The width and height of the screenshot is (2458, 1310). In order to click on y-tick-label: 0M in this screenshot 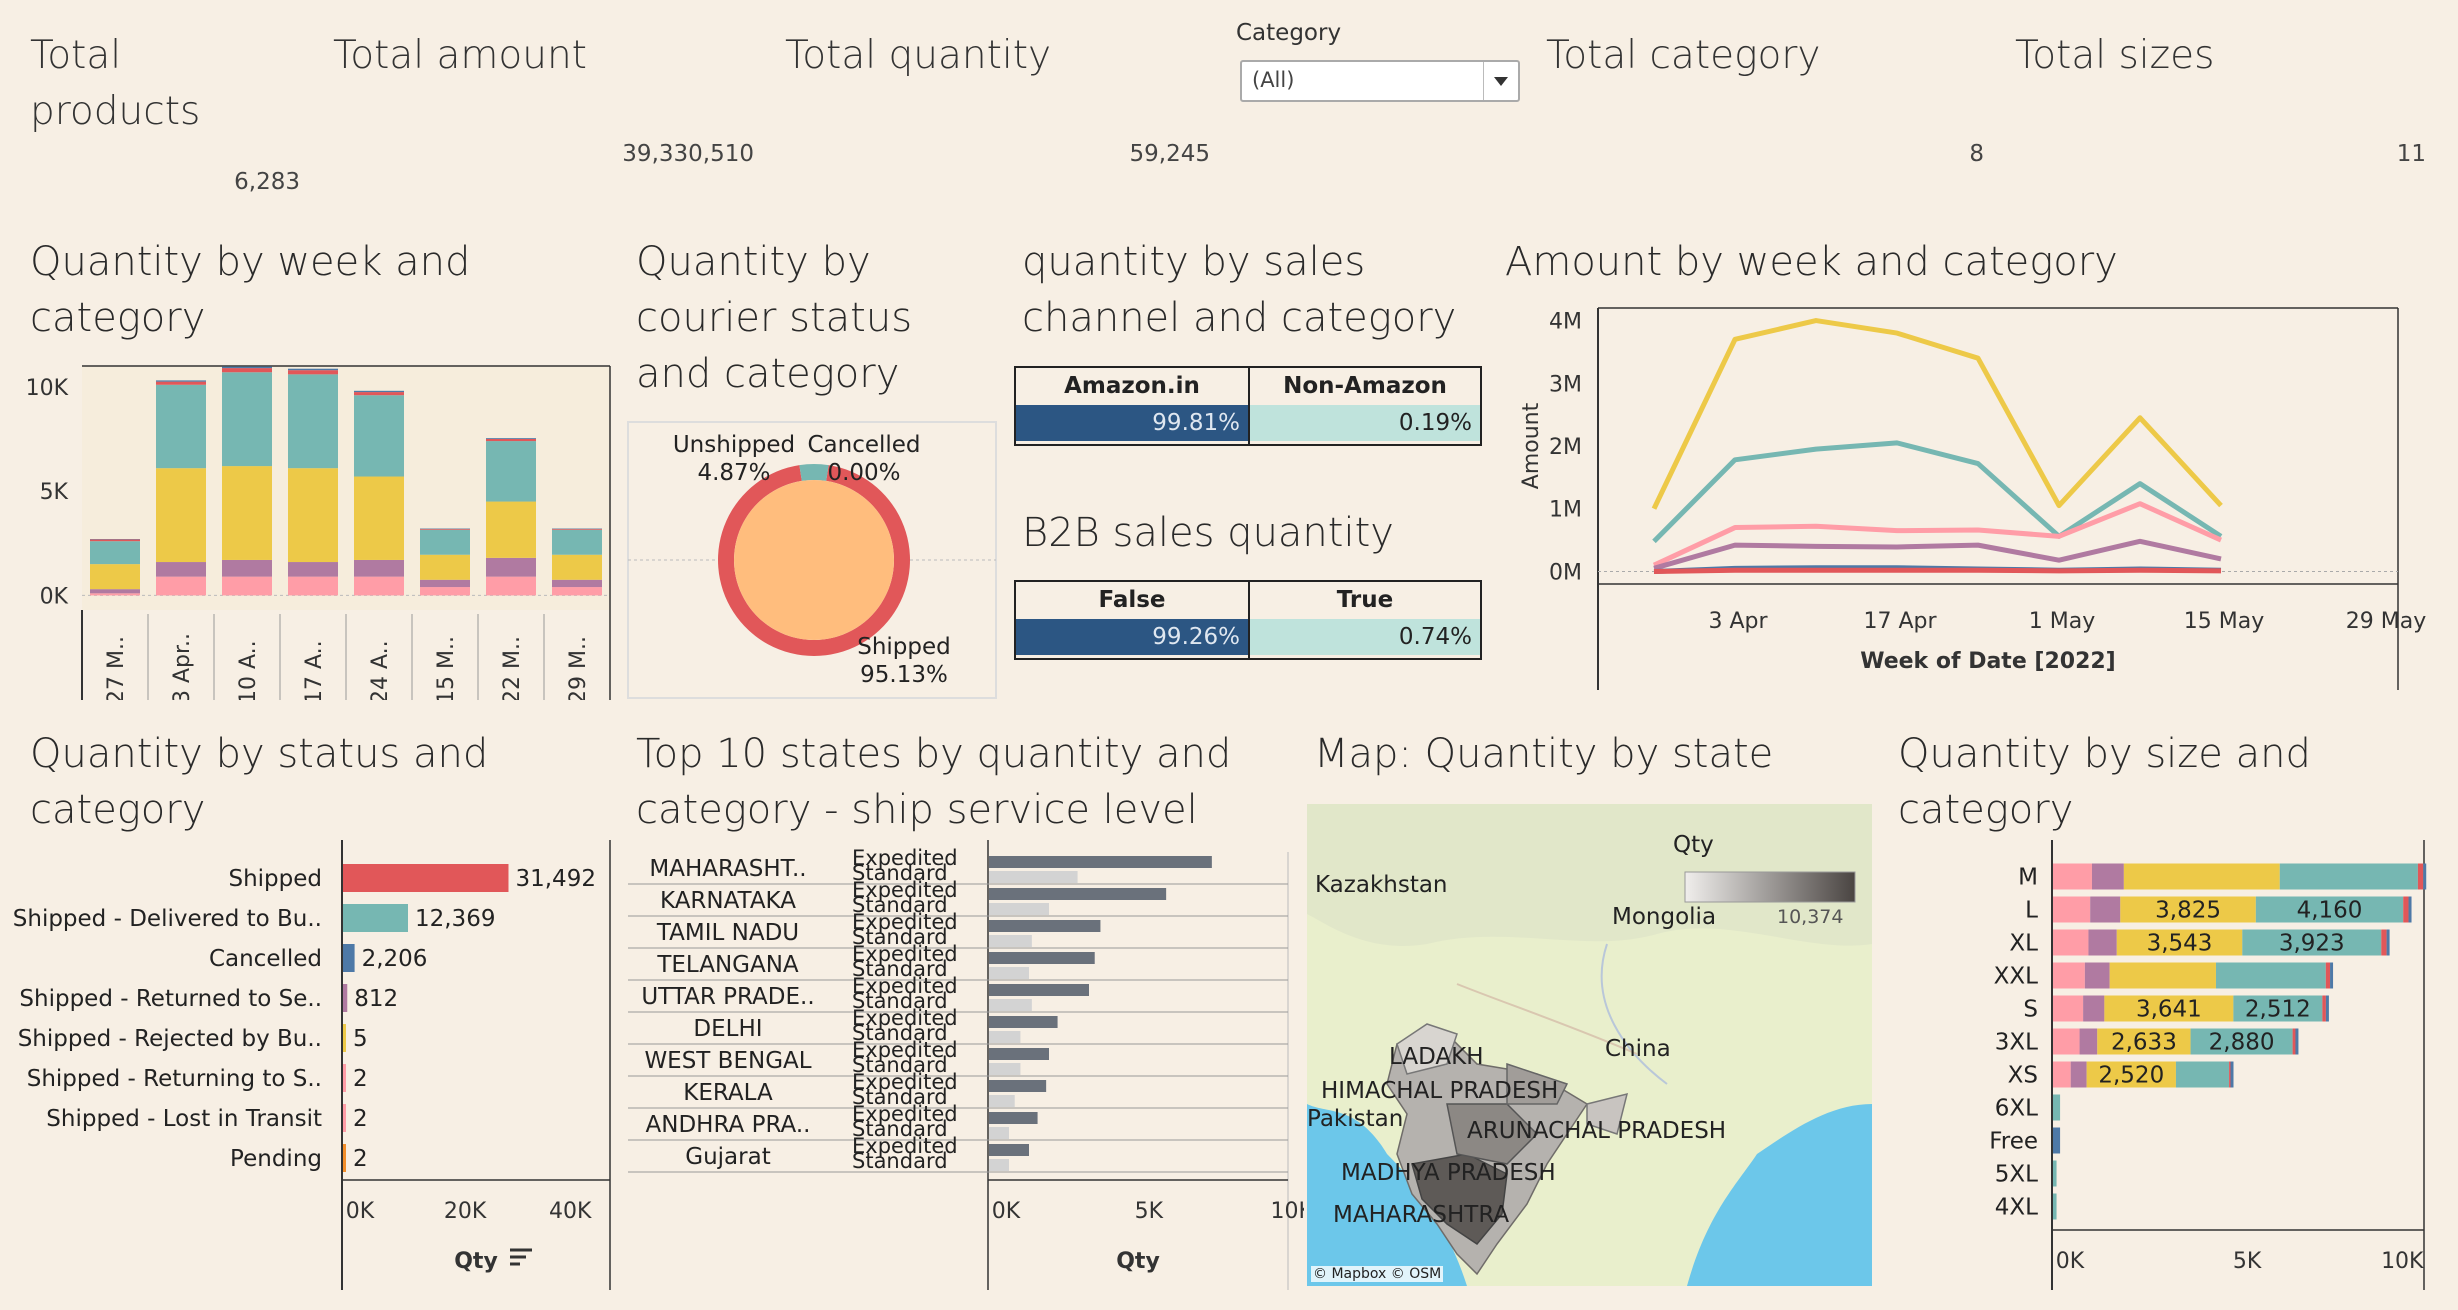, I will do `click(1565, 572)`.